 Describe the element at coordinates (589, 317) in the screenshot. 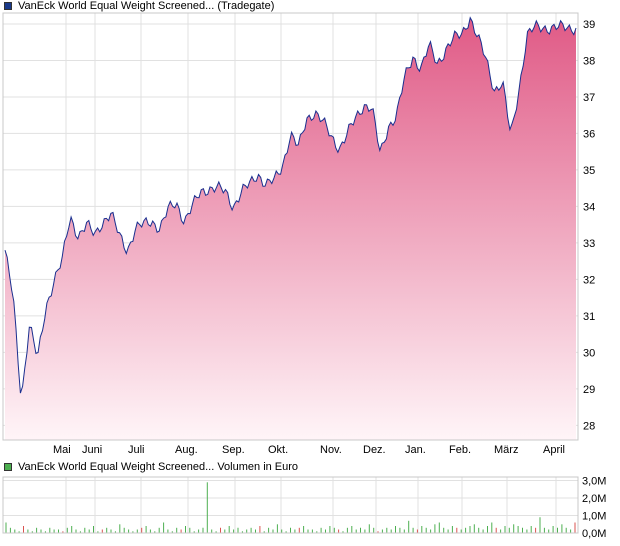

I see `y-tick-label: 31` at that location.